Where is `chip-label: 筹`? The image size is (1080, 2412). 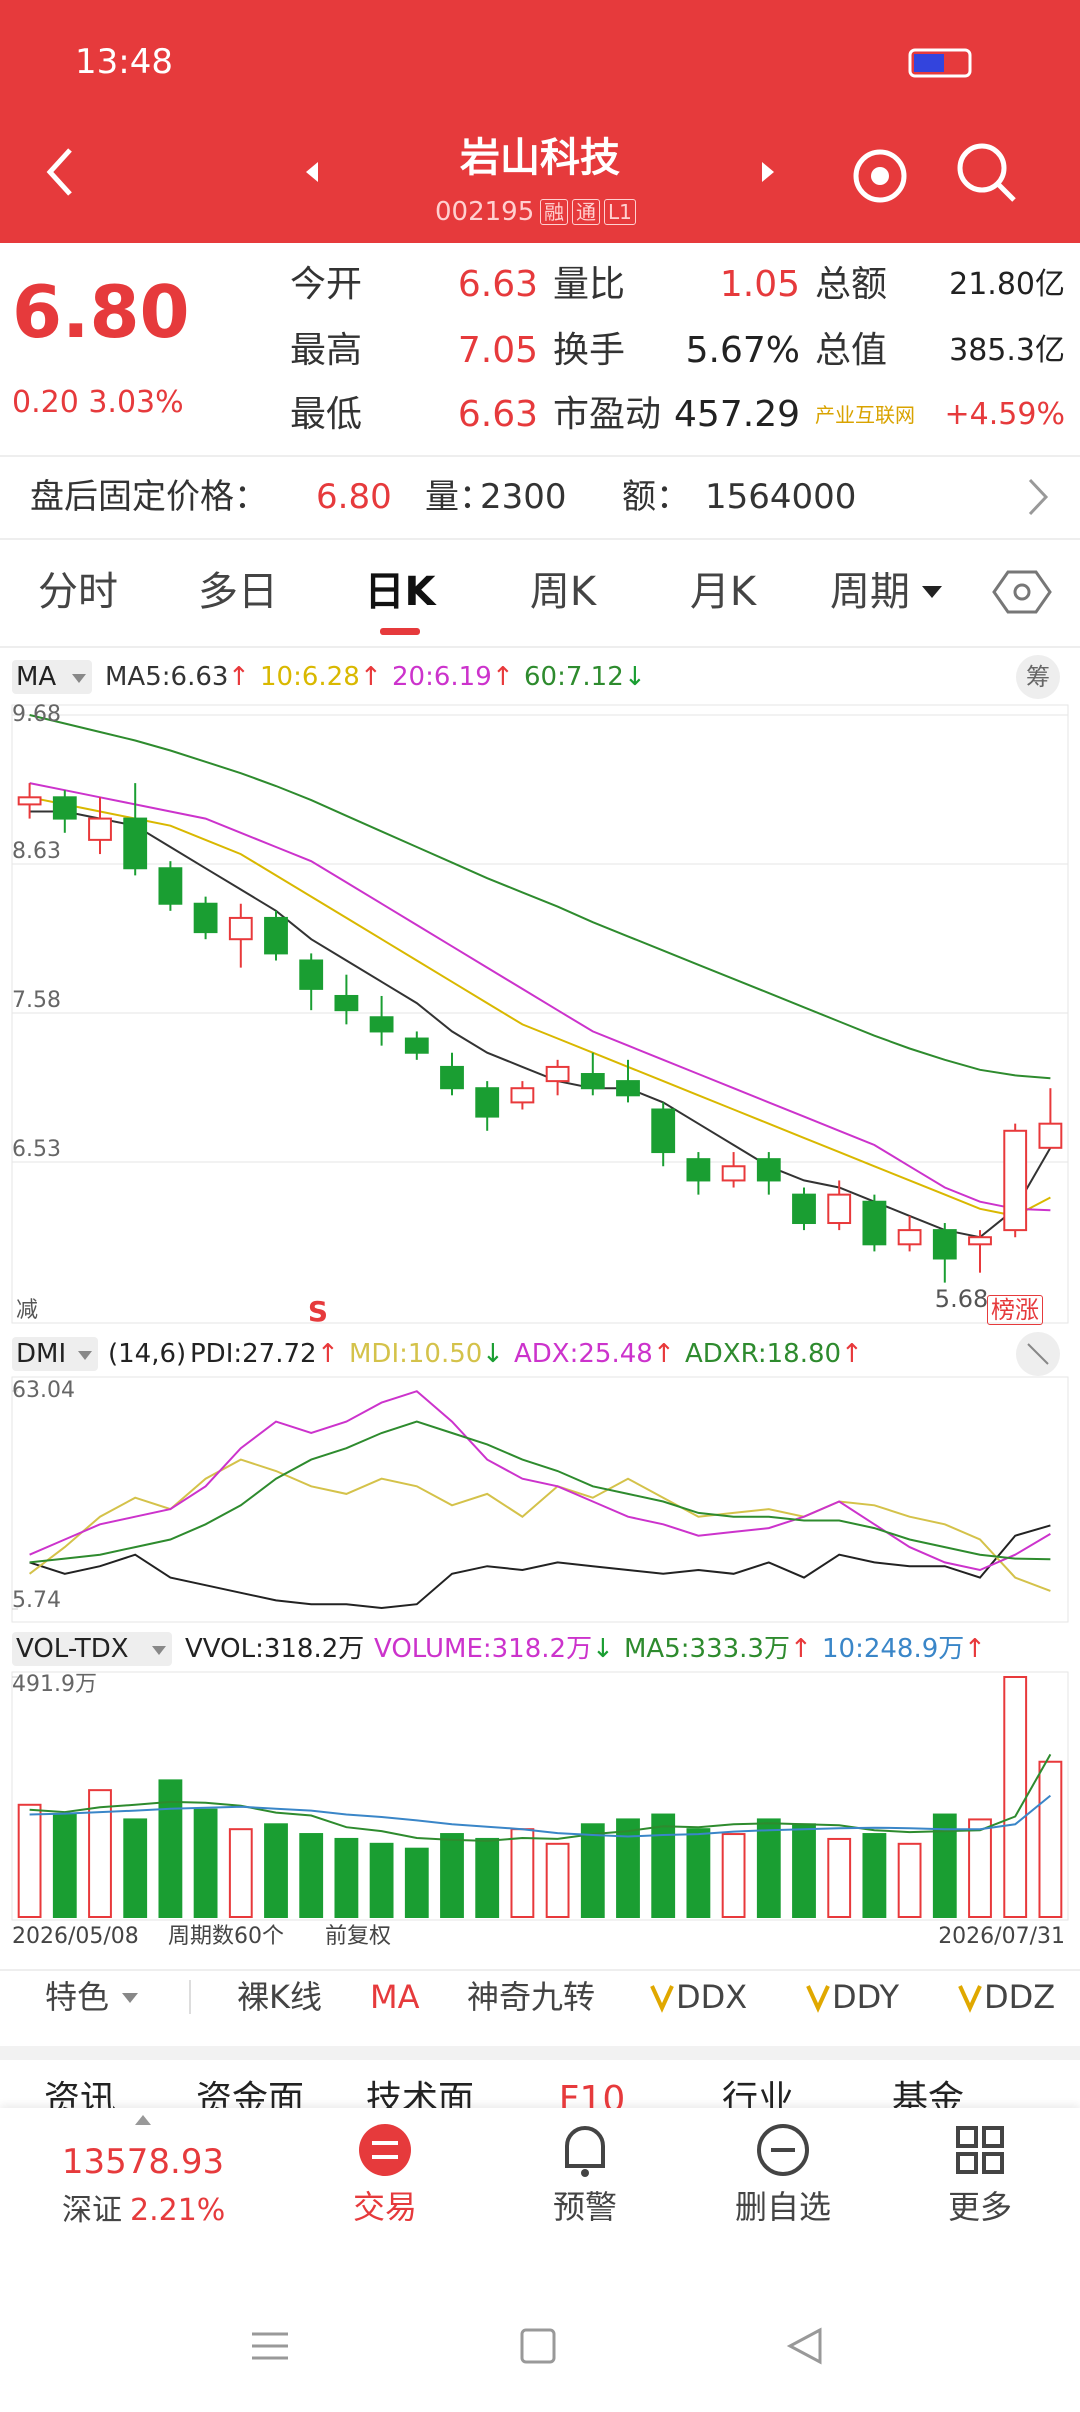
chip-label: 筹 is located at coordinates (1038, 677).